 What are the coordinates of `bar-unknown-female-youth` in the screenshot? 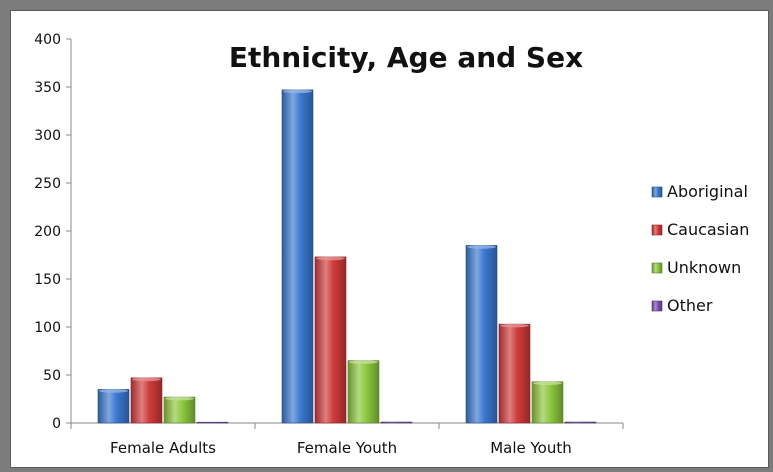 It's located at (363, 392).